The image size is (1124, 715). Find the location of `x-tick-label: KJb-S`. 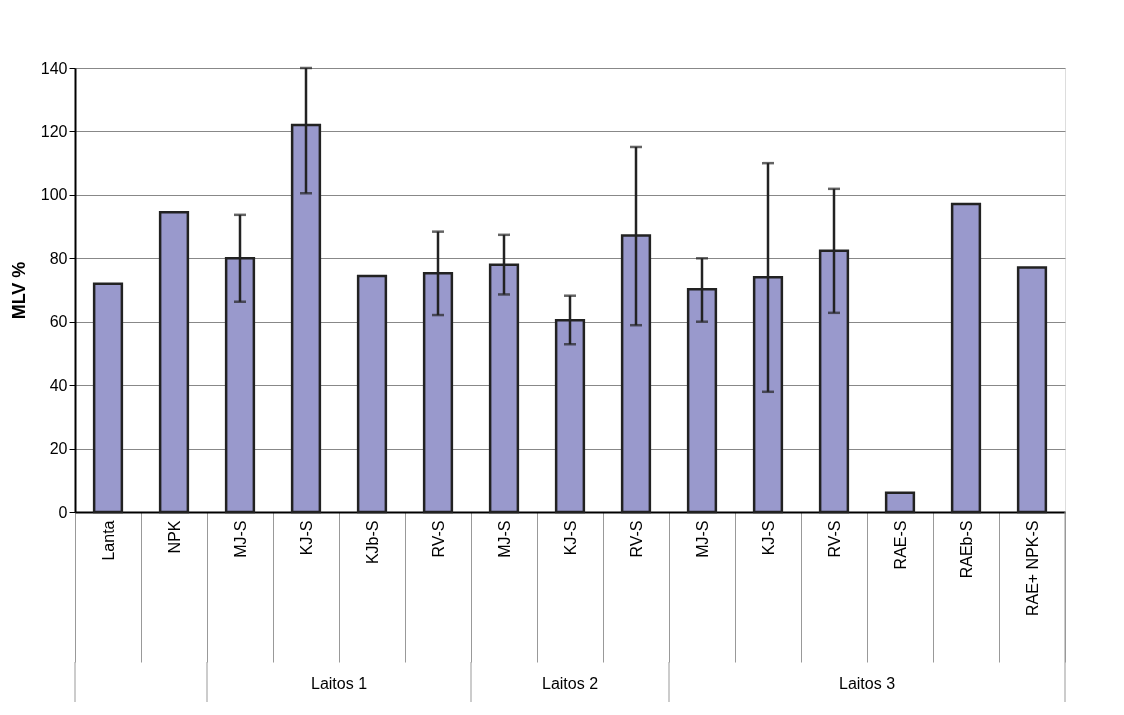

x-tick-label: KJb-S is located at coordinates (372, 542).